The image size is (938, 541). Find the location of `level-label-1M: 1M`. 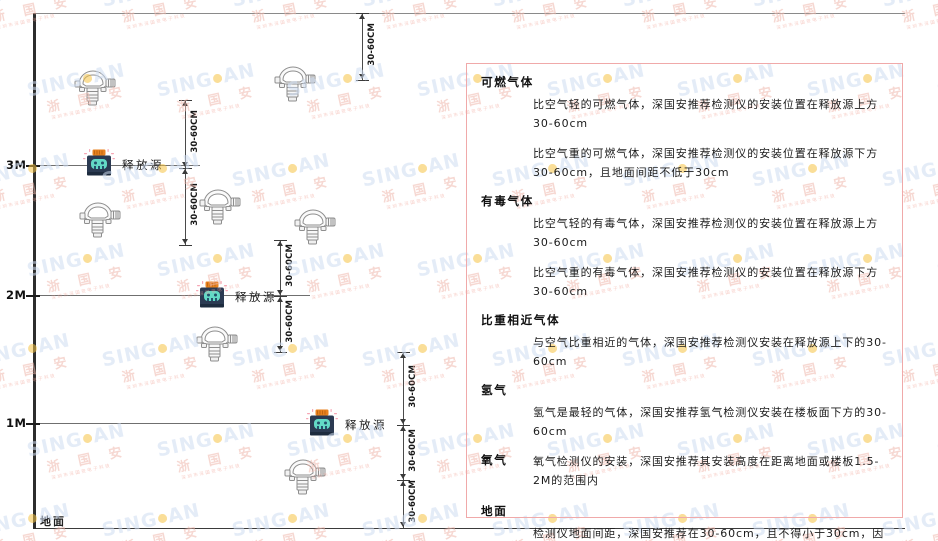

level-label-1M: 1M is located at coordinates (16, 423).